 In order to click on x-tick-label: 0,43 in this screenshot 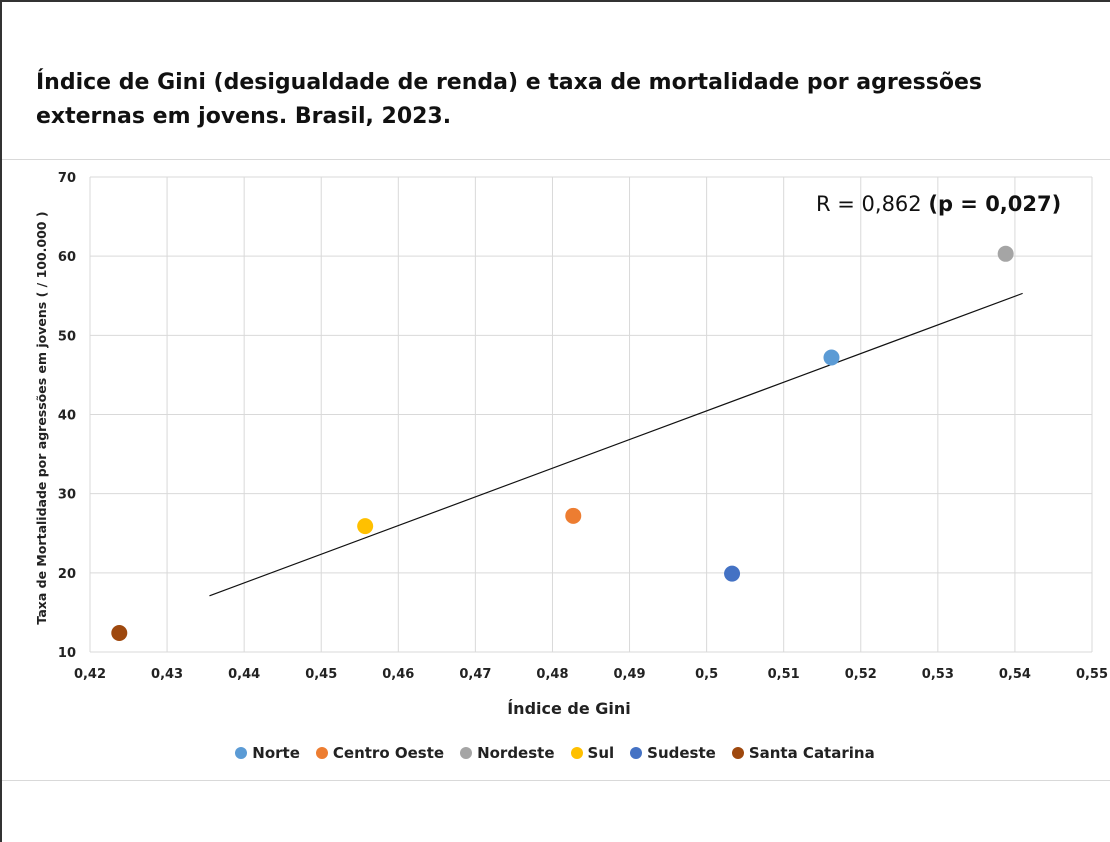, I will do `click(167, 674)`.